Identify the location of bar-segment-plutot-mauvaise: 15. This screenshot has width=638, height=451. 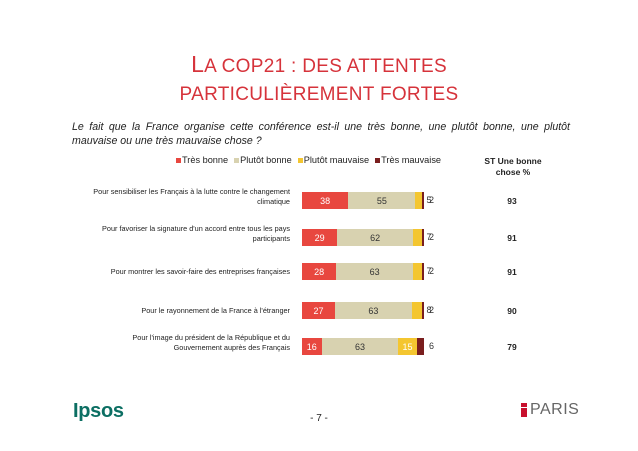
(407, 346).